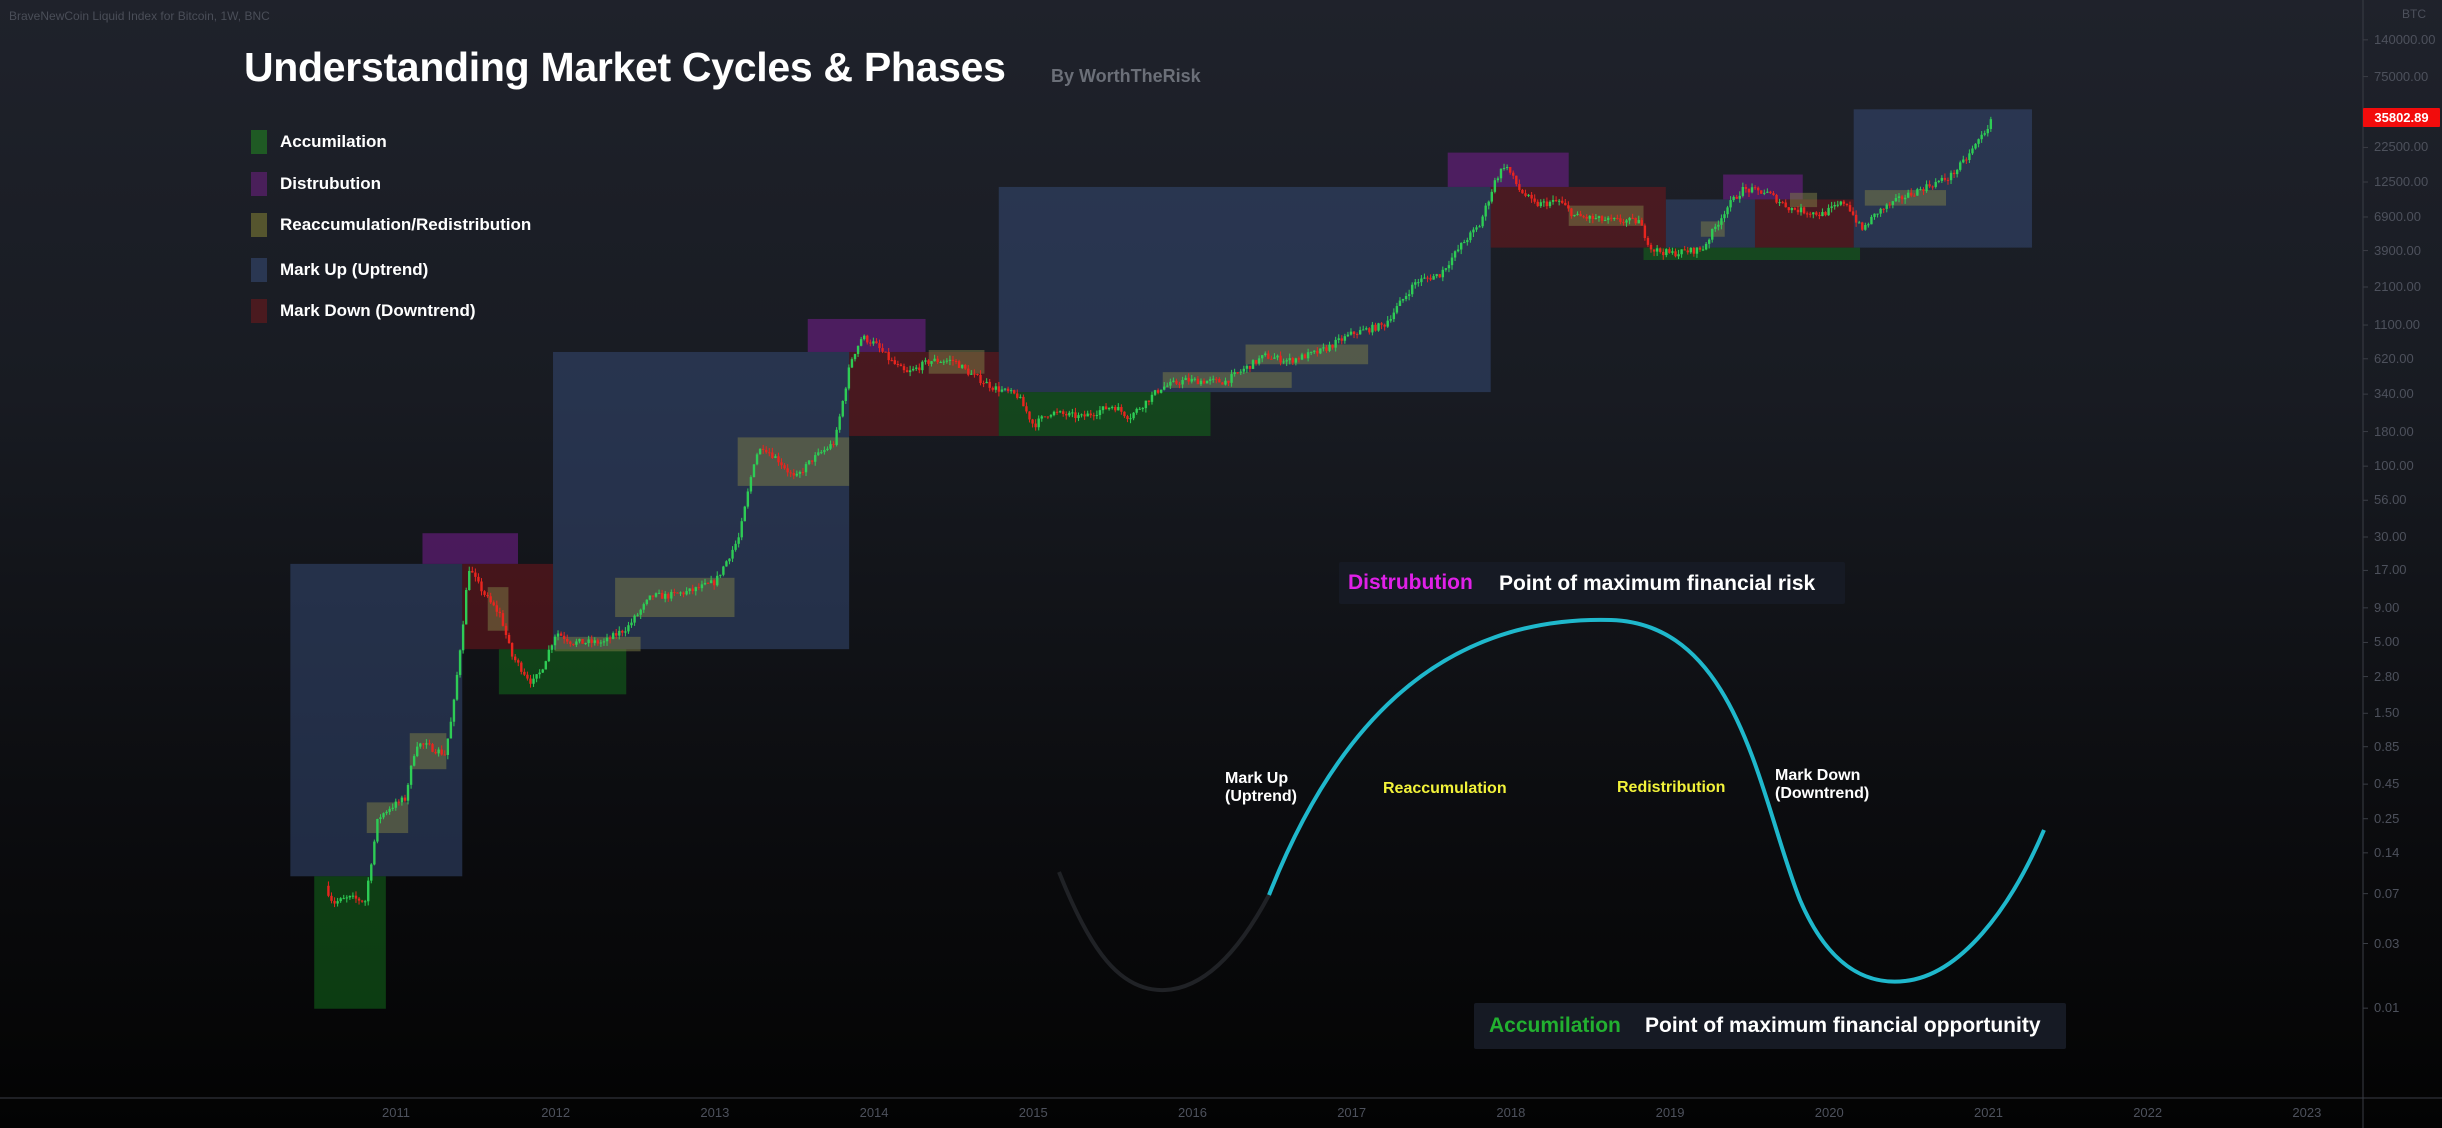 The image size is (2442, 1128). I want to click on price-label: 2100.00, so click(2397, 286).